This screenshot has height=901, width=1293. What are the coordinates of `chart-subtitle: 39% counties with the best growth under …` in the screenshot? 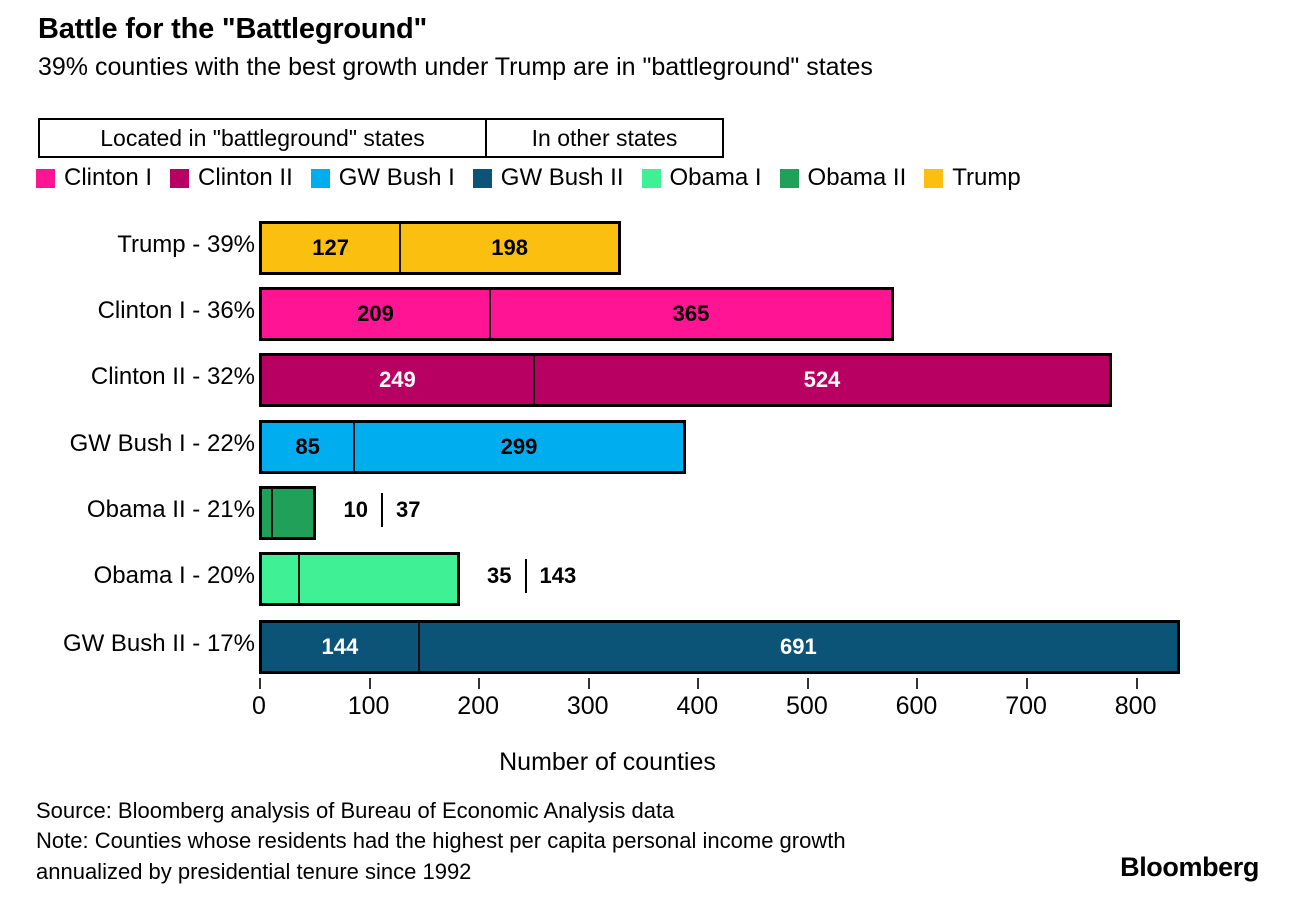 It's located at (455, 67).